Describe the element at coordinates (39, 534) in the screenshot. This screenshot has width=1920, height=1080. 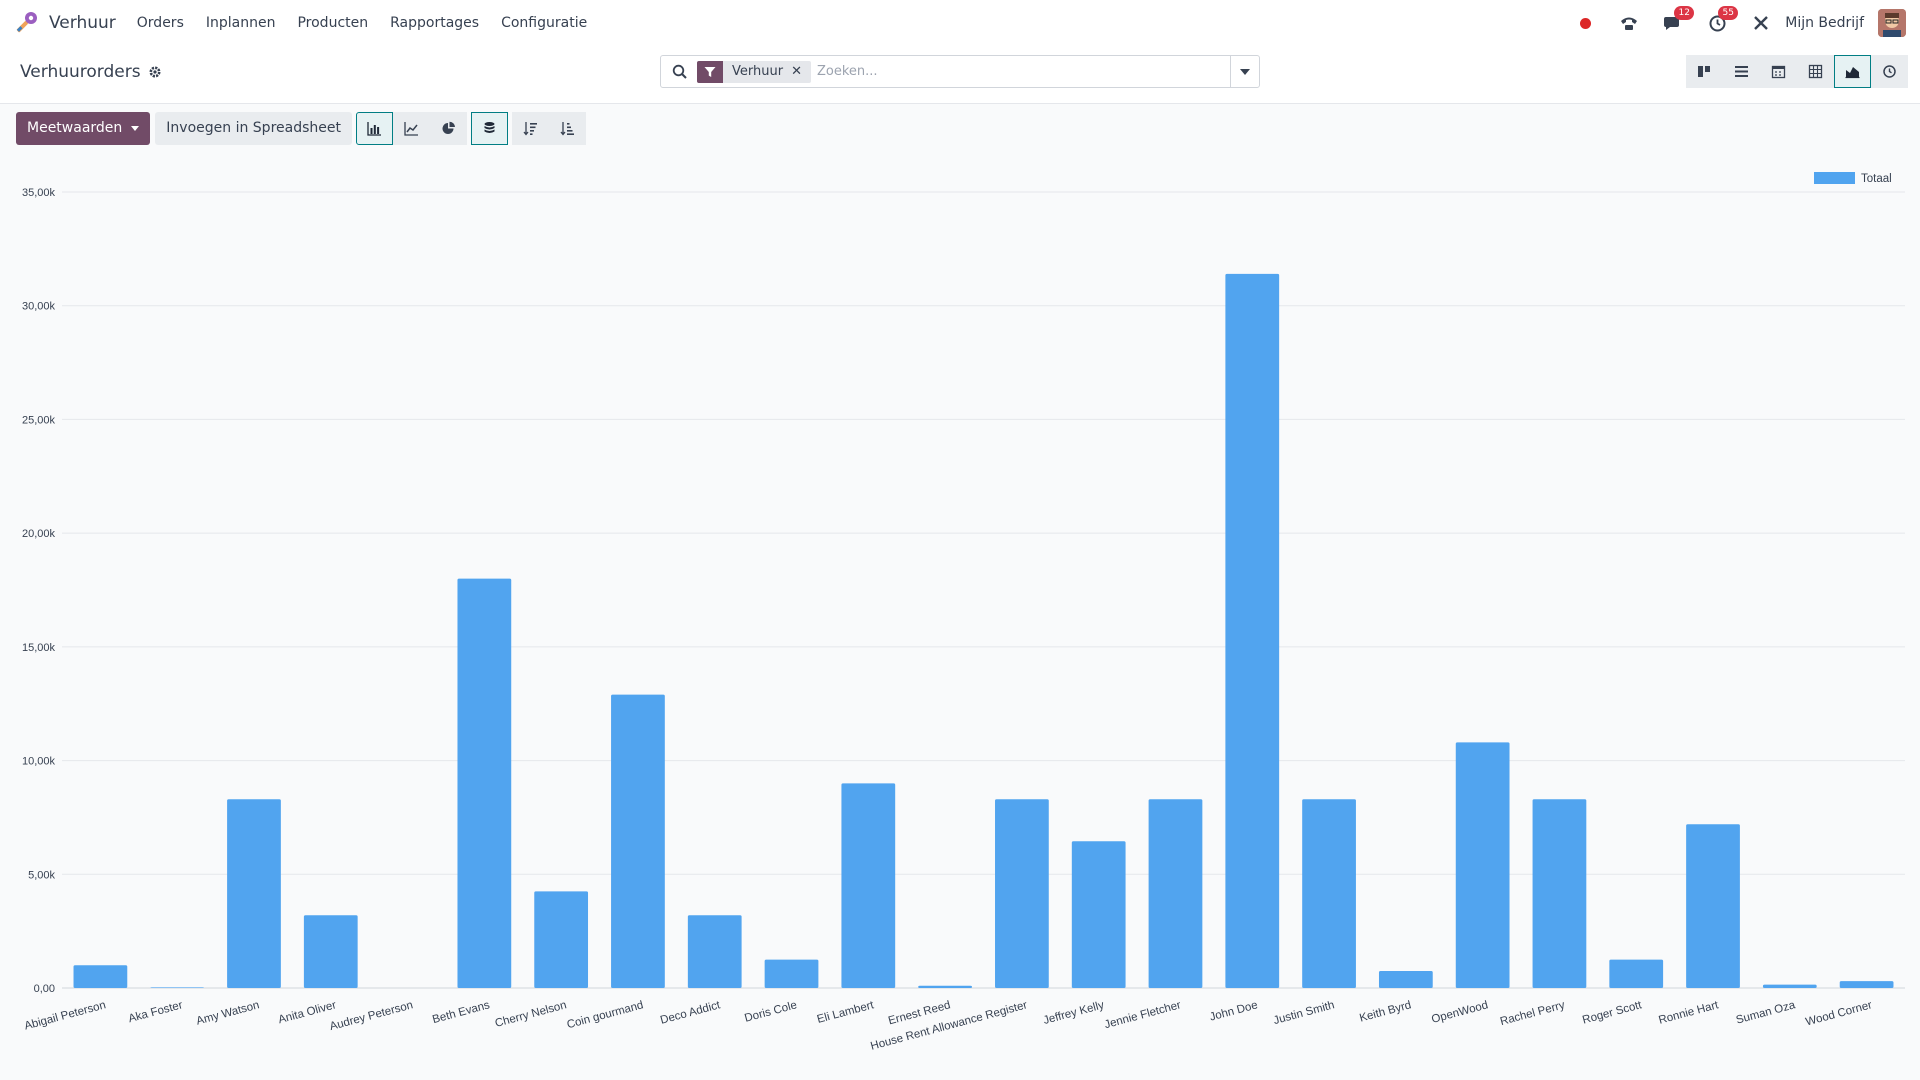
I see `y-tick-label: 20,00k` at that location.